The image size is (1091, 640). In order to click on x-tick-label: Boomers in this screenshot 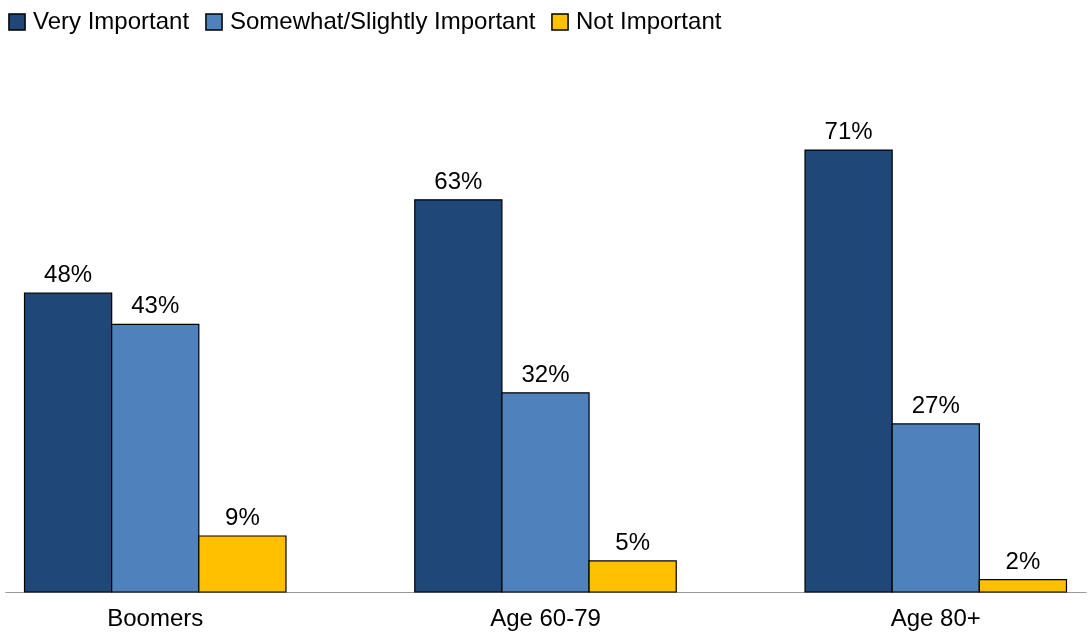, I will do `click(155, 617)`.